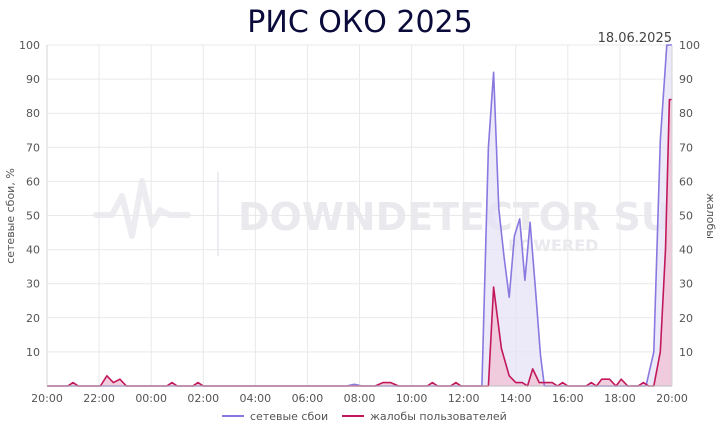  Describe the element at coordinates (33, 250) in the screenshot. I see `y-tick-label-left: 40` at that location.